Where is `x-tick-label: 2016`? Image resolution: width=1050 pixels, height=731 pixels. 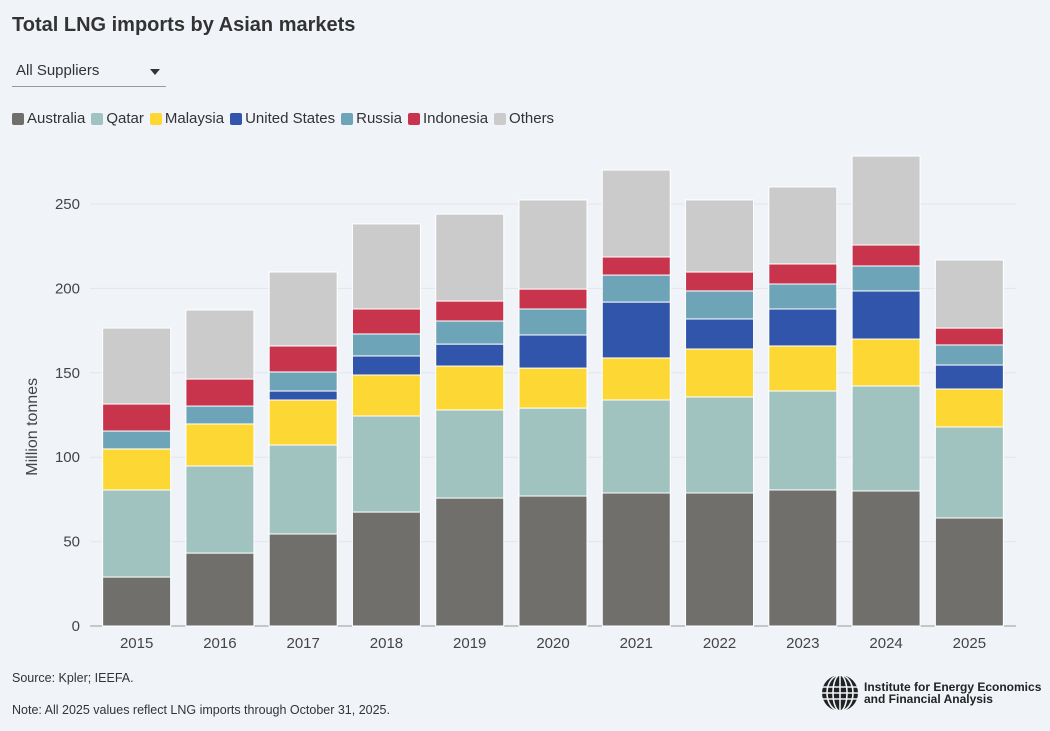
x-tick-label: 2016 is located at coordinates (219, 643).